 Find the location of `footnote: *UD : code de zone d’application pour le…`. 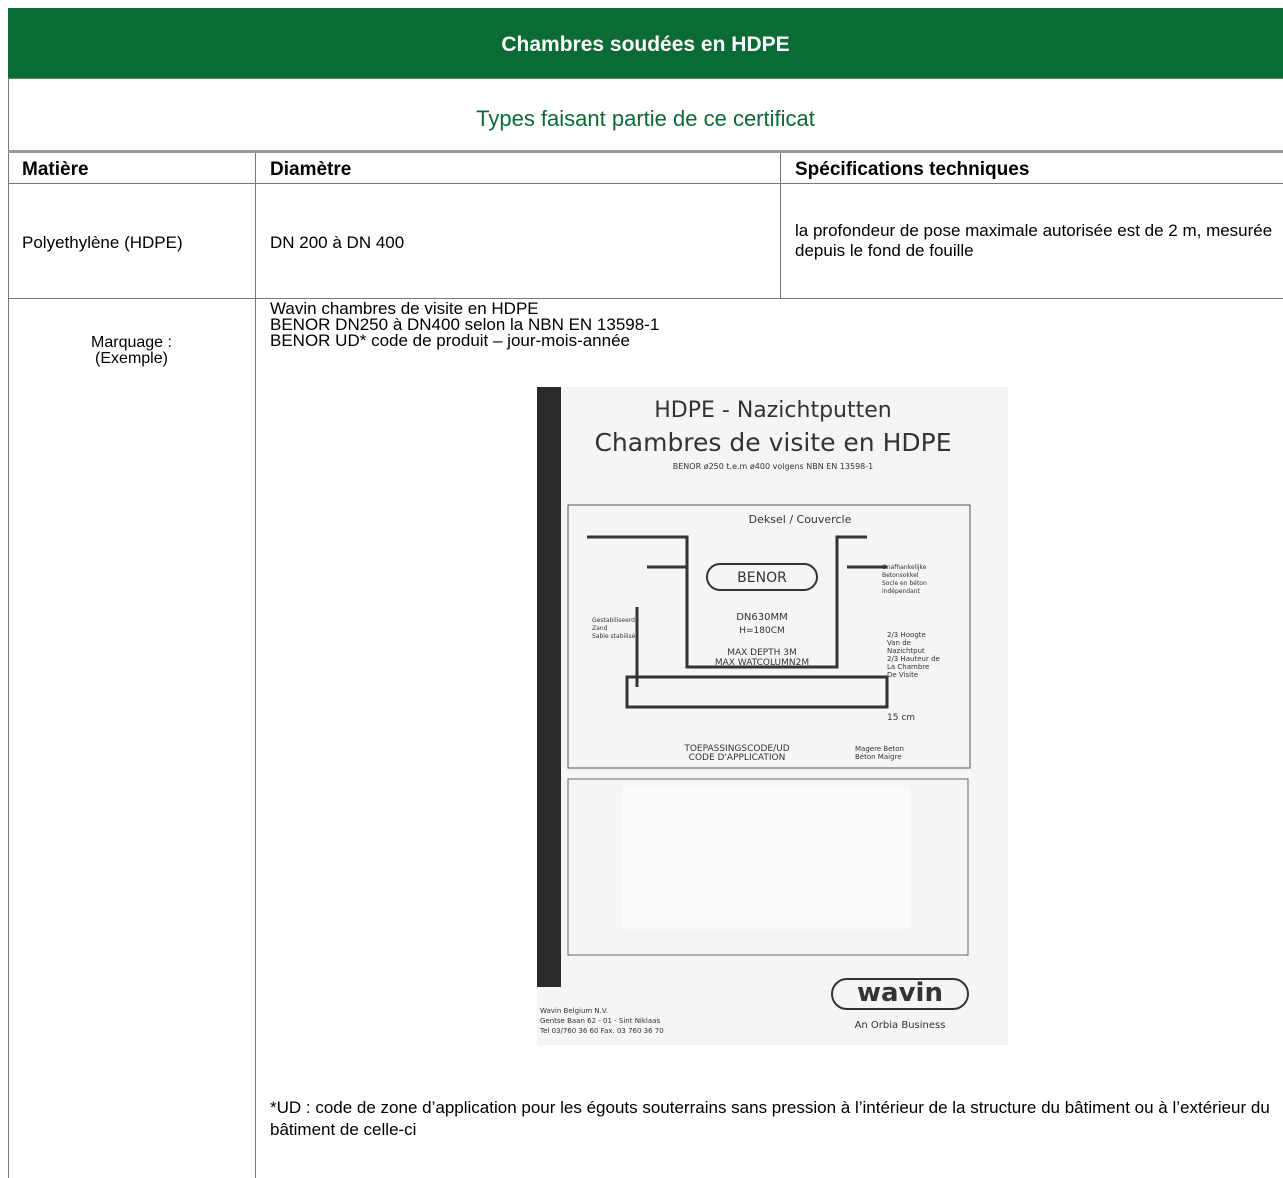

footnote: *UD : code de zone d’application pour le… is located at coordinates (770, 1118).